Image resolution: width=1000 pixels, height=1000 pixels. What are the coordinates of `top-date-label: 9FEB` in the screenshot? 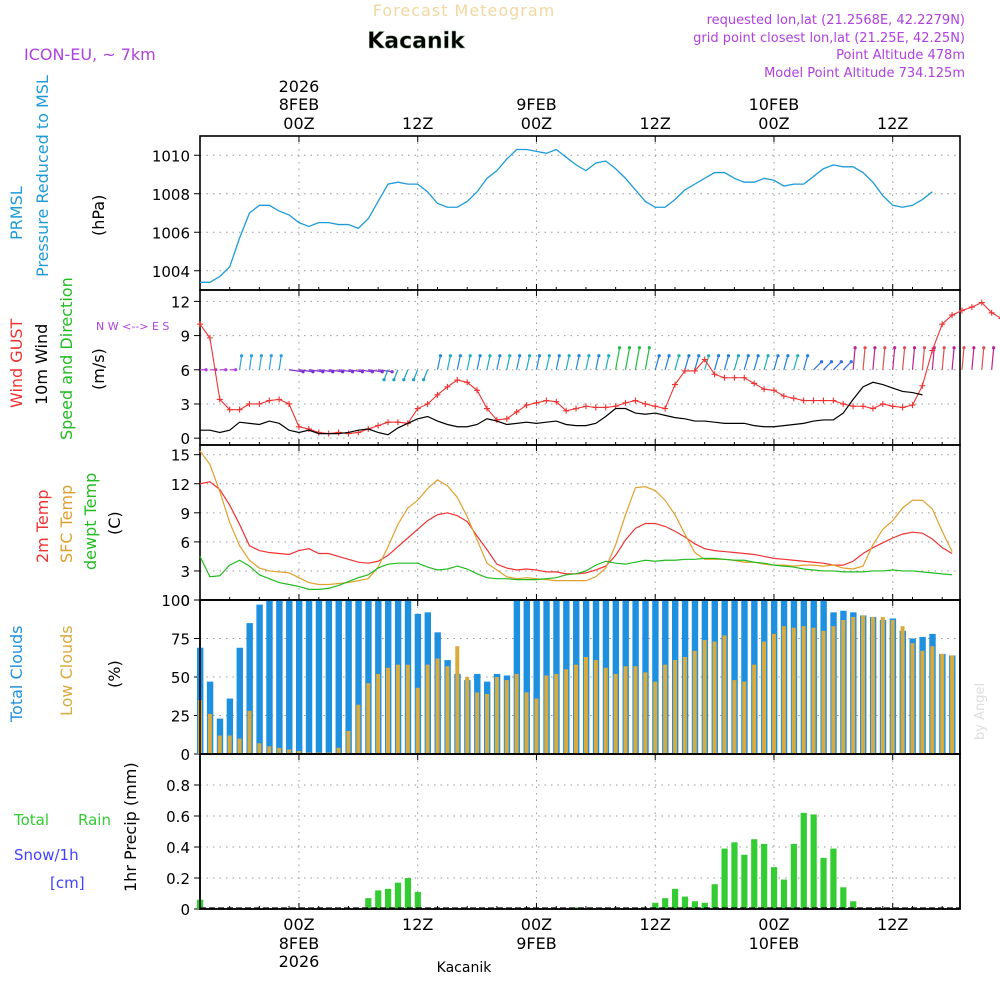 It's located at (536, 104).